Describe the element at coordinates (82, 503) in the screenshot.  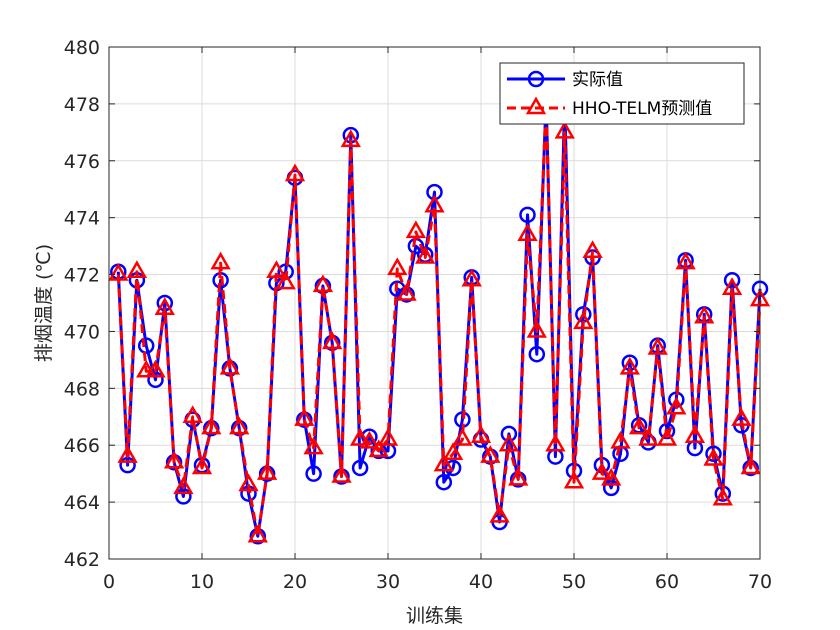
I see `y-tick-label: 464` at that location.